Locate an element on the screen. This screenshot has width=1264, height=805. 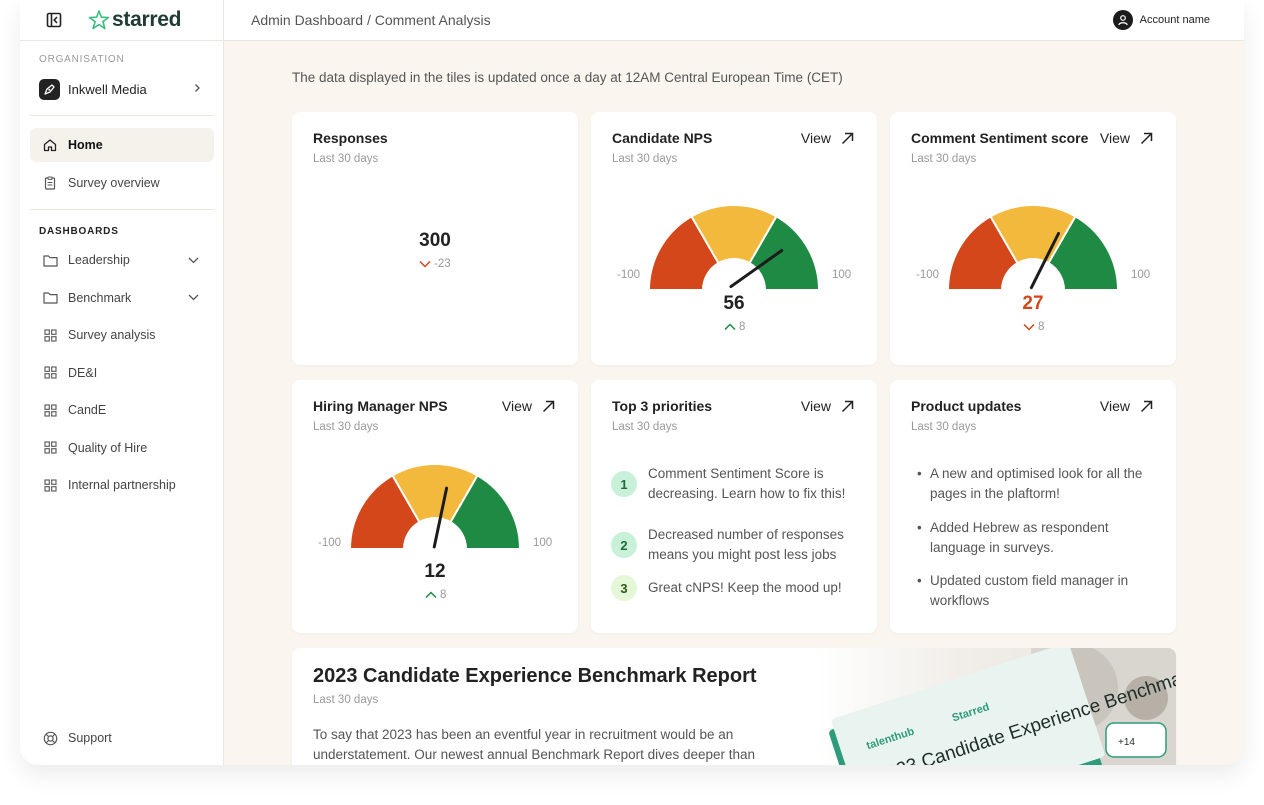
starred-logo: starred is located at coordinates (134, 20).